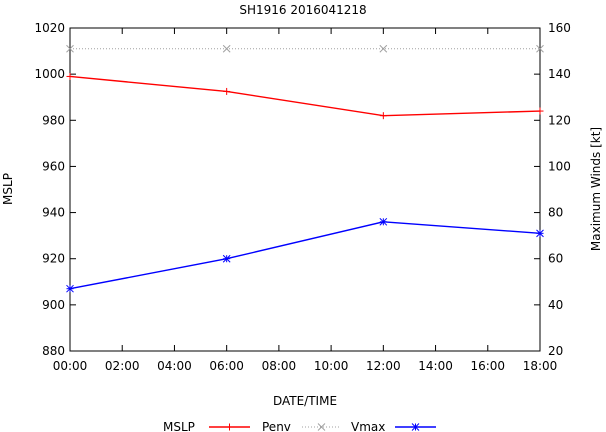 The height and width of the screenshot is (432, 606). Describe the element at coordinates (368, 426) in the screenshot. I see `legend-label: Vmax` at that location.